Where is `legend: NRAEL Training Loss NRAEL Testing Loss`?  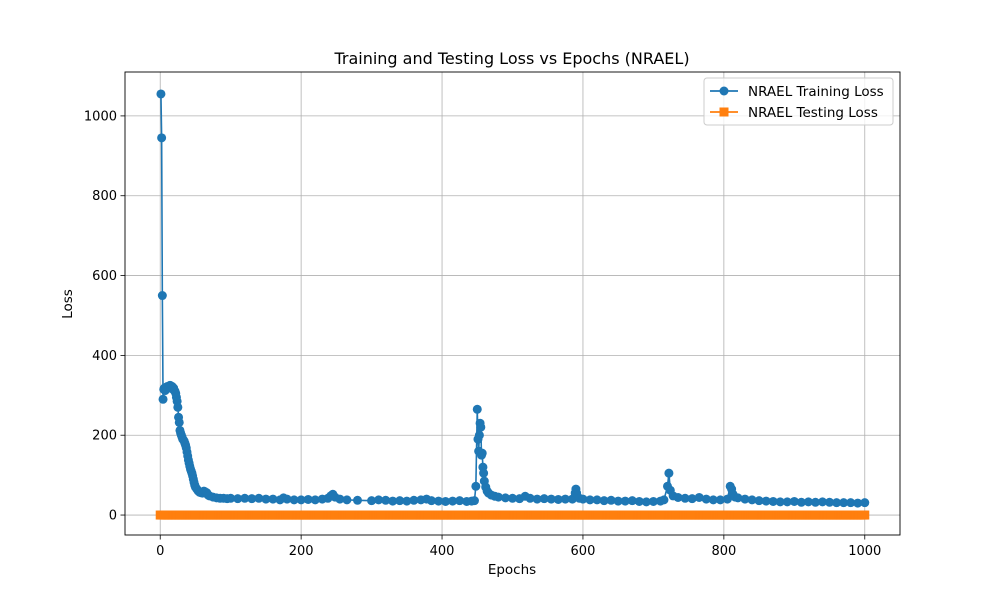 legend: NRAEL Training Loss NRAEL Testing Loss is located at coordinates (798, 101).